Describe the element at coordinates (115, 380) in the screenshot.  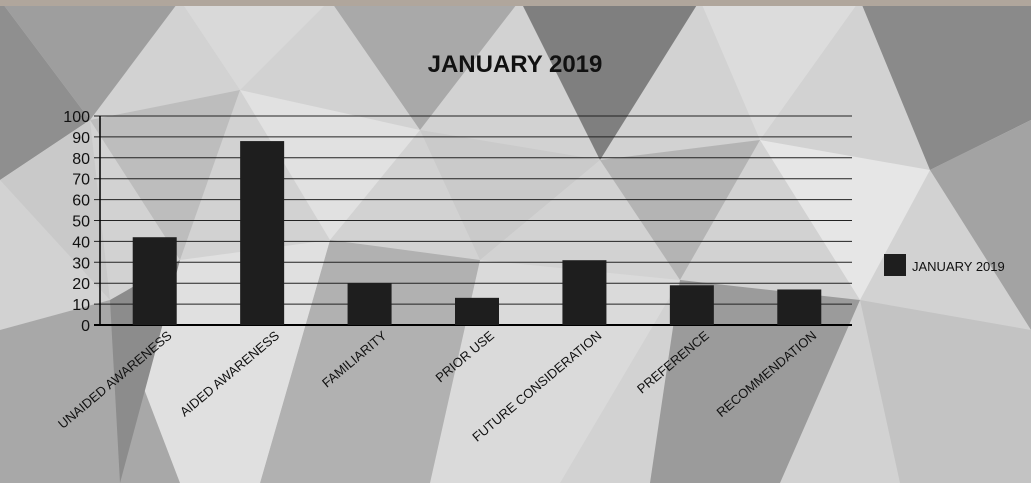
I see `x-tick-label: UNAIDED AWARENESS` at that location.